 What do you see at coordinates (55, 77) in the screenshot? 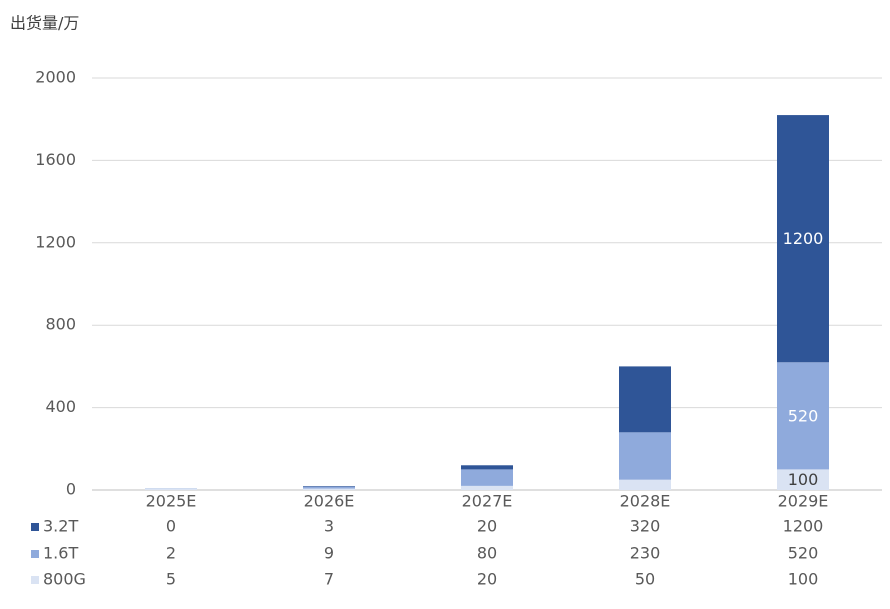
I see `y-tick-label: 2000` at bounding box center [55, 77].